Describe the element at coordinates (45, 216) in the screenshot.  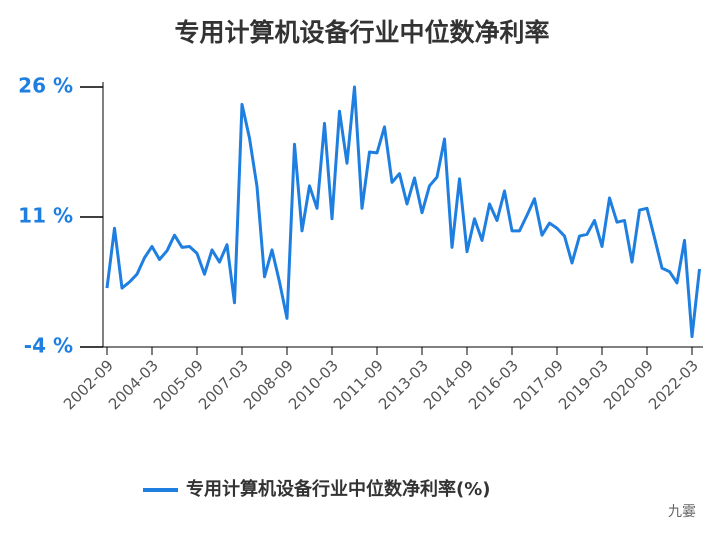
I see `y-tick-label: 11 %` at that location.